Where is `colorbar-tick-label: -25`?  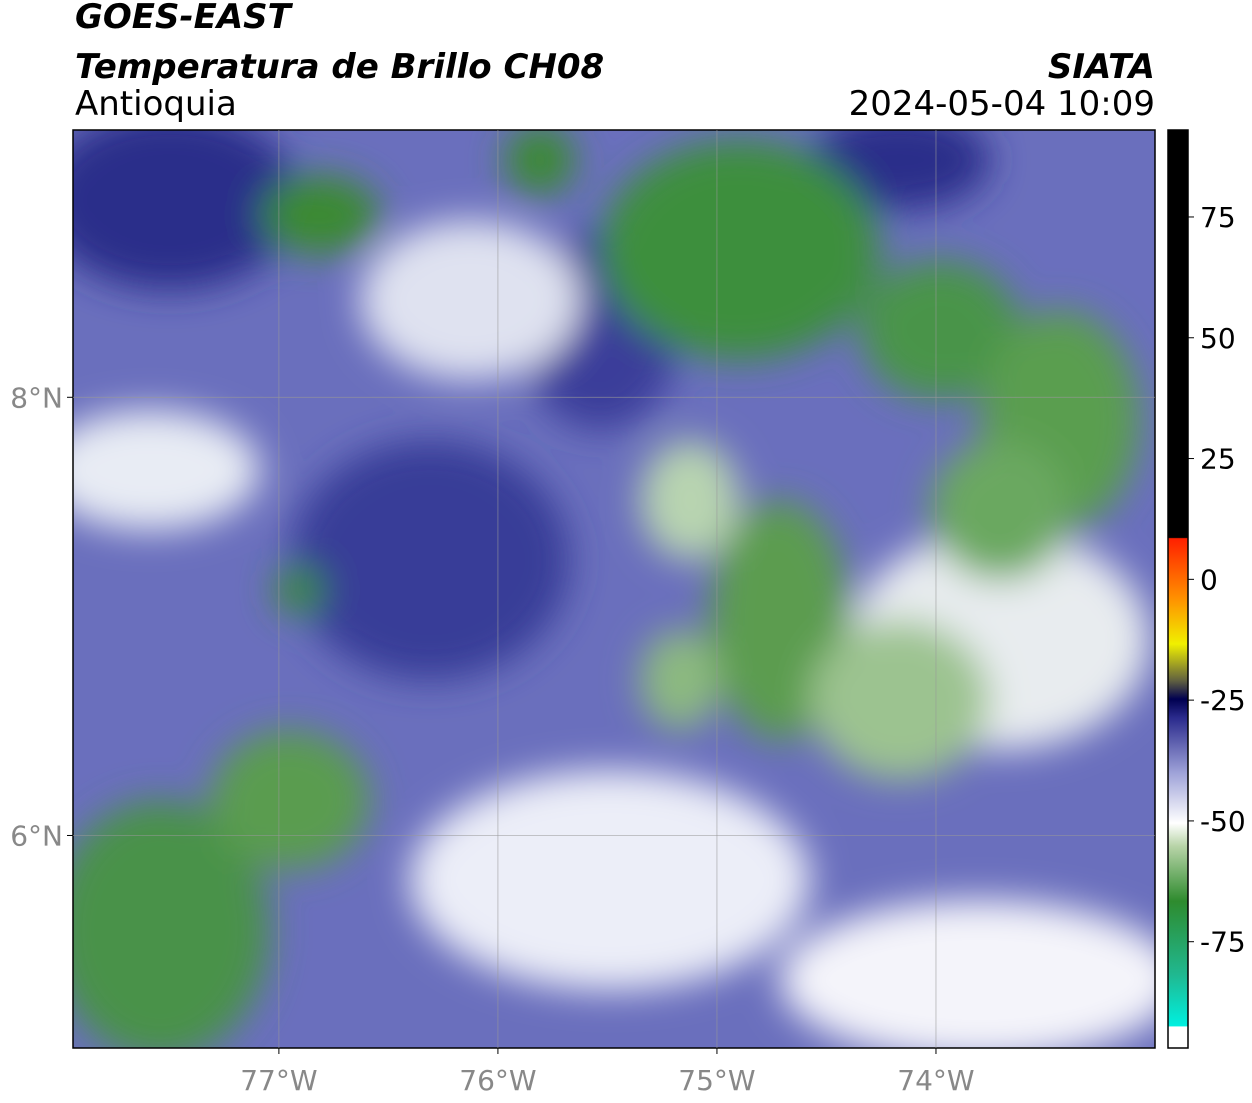
colorbar-tick-label: -25 is located at coordinates (1223, 700).